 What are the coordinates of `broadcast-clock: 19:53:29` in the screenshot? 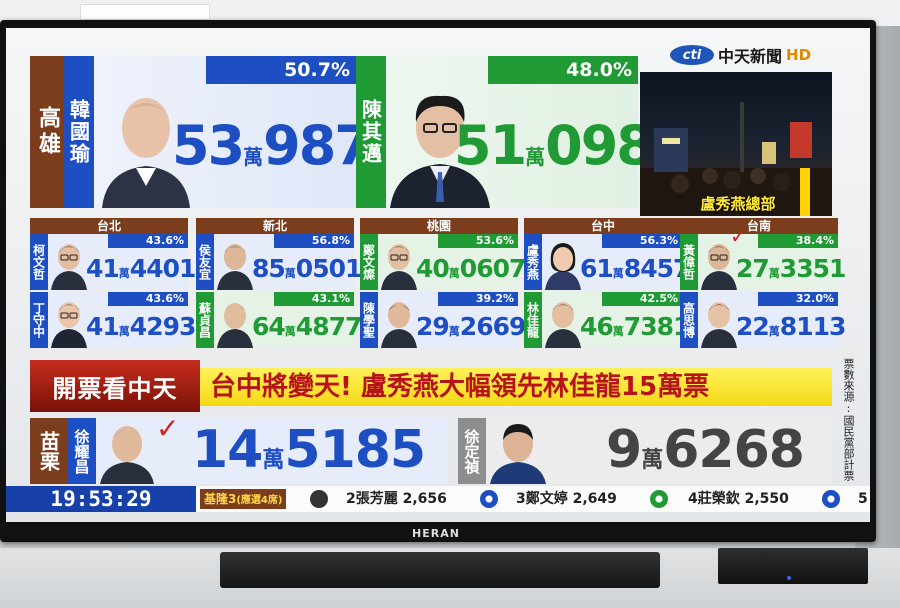 It's located at (101, 499).